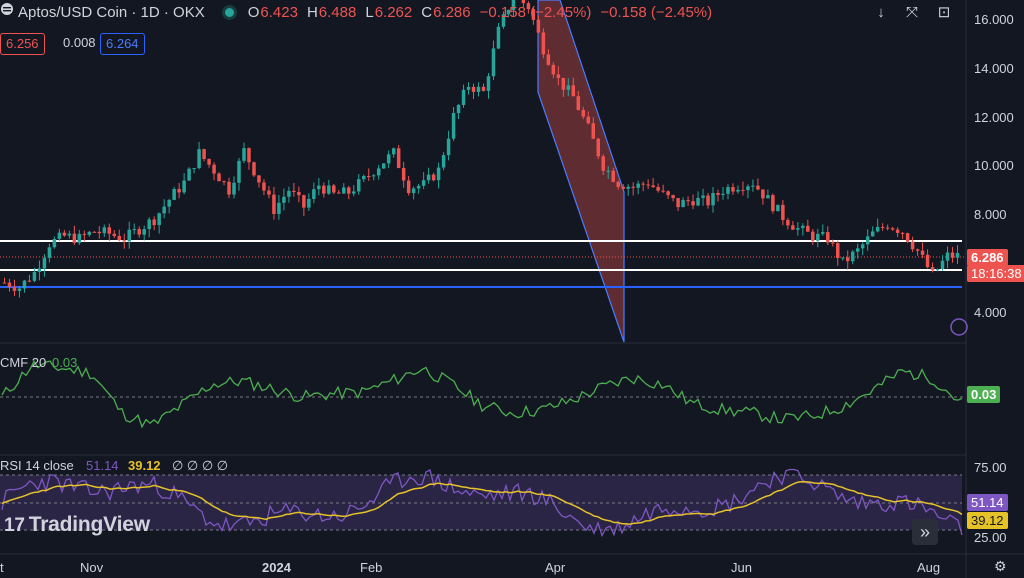 Image resolution: width=1024 pixels, height=578 pixels. Describe the element at coordinates (482, 394) in the screenshot. I see `cmf-line` at that location.